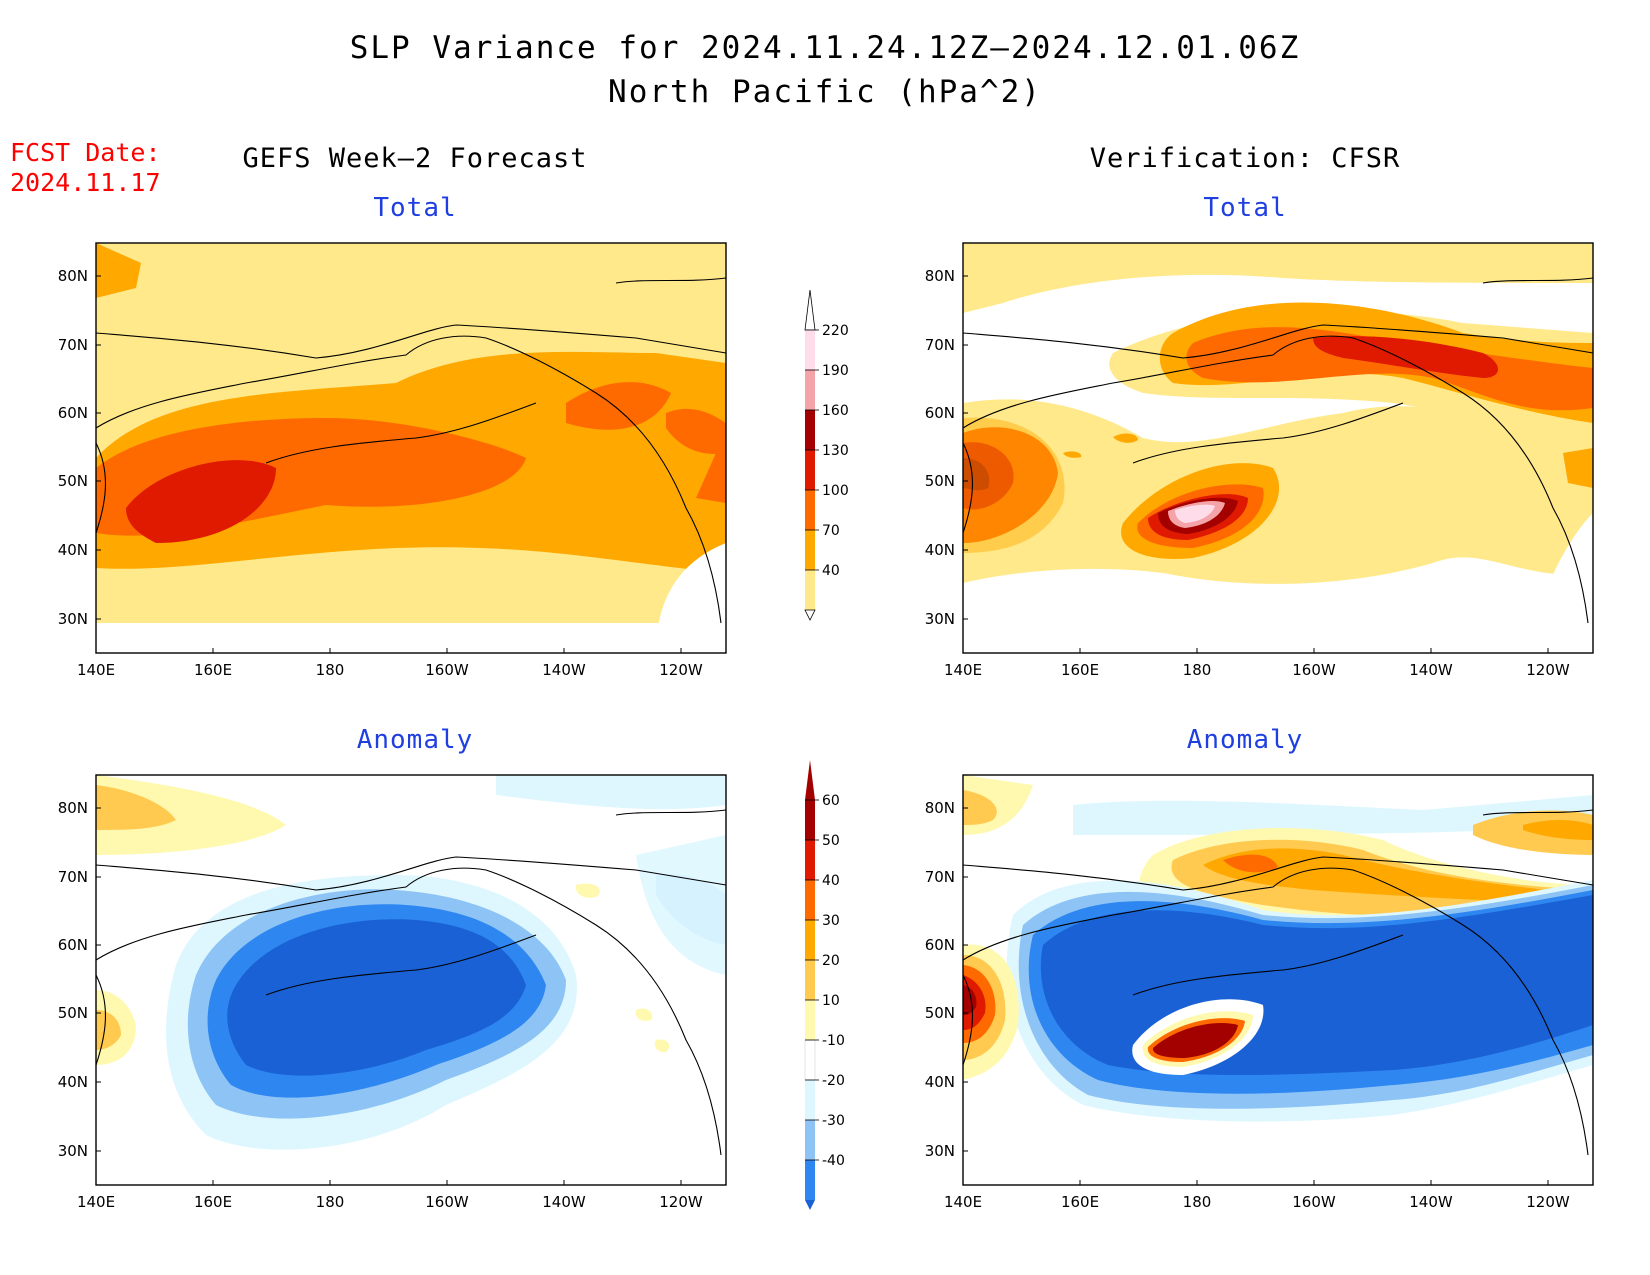  What do you see at coordinates (824, 985) in the screenshot?
I see `colorbar-anomaly: 60 50 40 30 20 10 -10 -20 -30 -40` at bounding box center [824, 985].